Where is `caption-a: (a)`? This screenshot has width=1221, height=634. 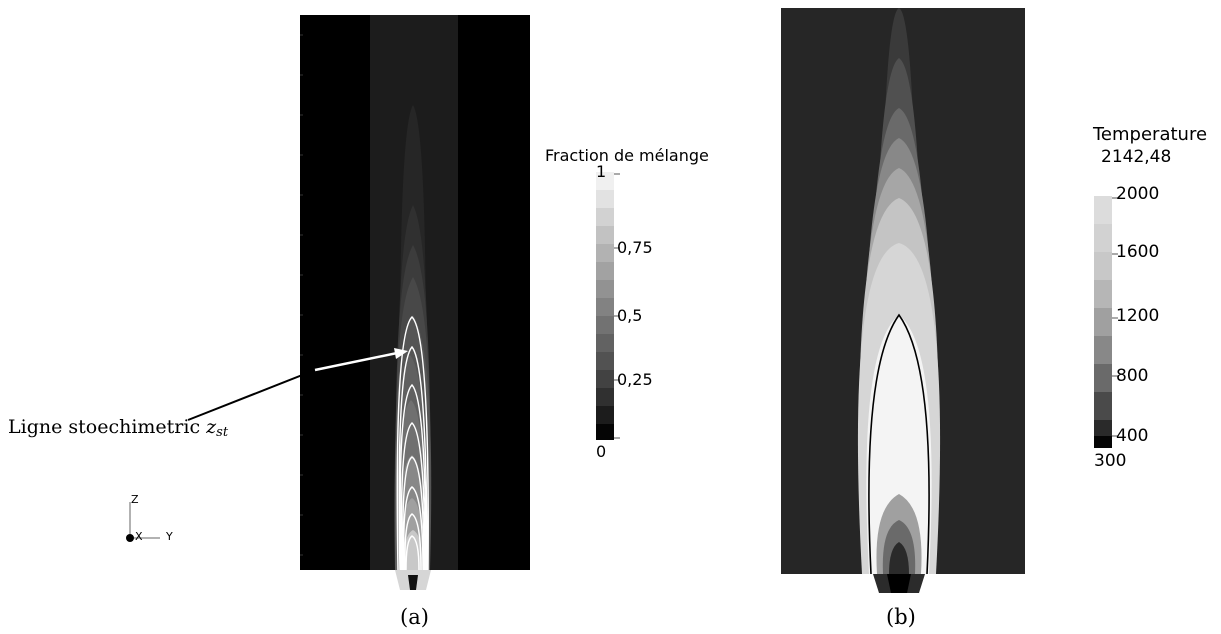 caption-a: (a) is located at coordinates (414, 617).